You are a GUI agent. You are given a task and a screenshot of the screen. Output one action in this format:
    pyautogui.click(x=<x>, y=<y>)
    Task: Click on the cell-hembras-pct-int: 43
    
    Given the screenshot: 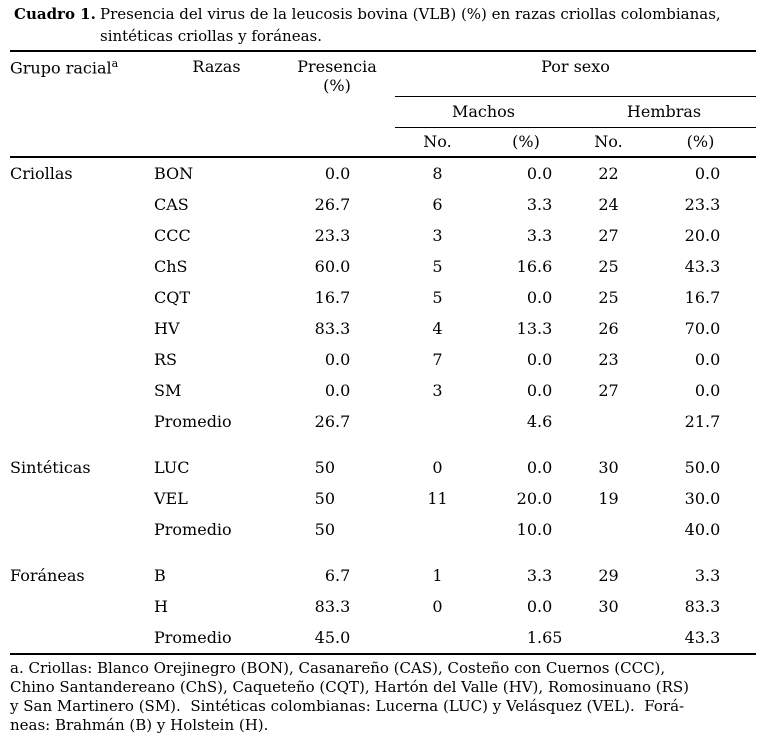 What is the action you would take?
    pyautogui.click(x=694, y=266)
    